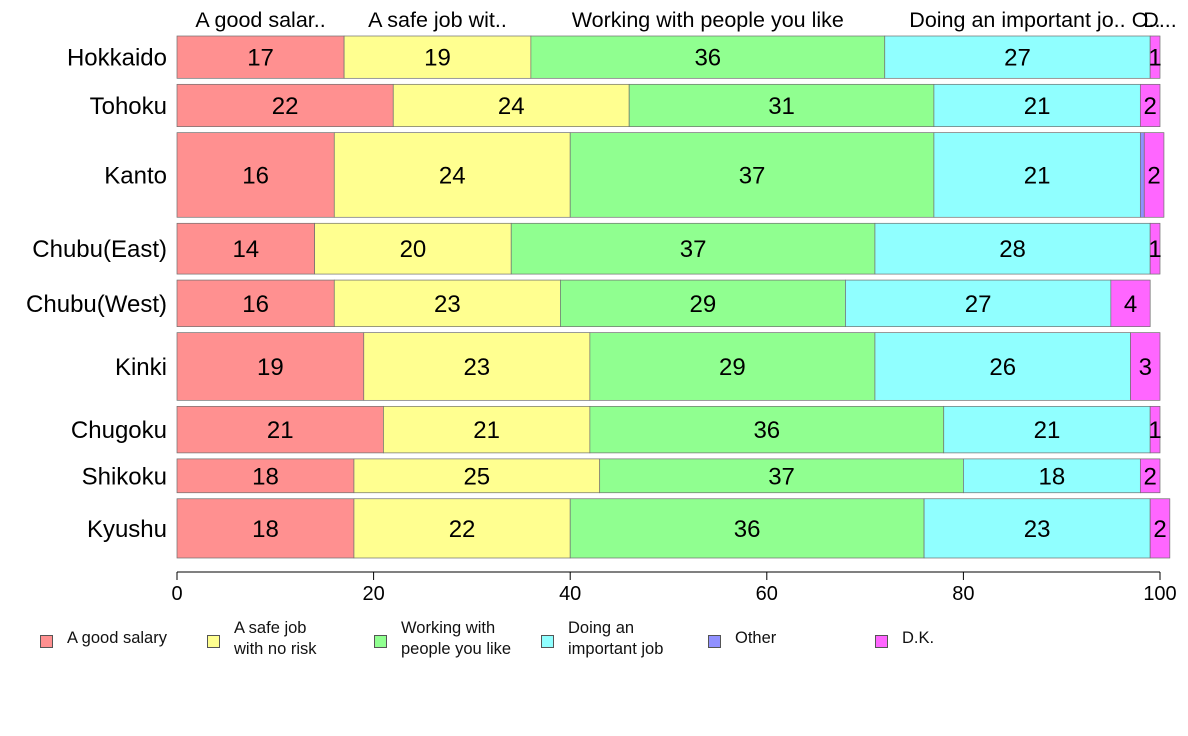 This screenshot has height=736, width=1188. I want to click on data-label: 14, so click(245, 249).